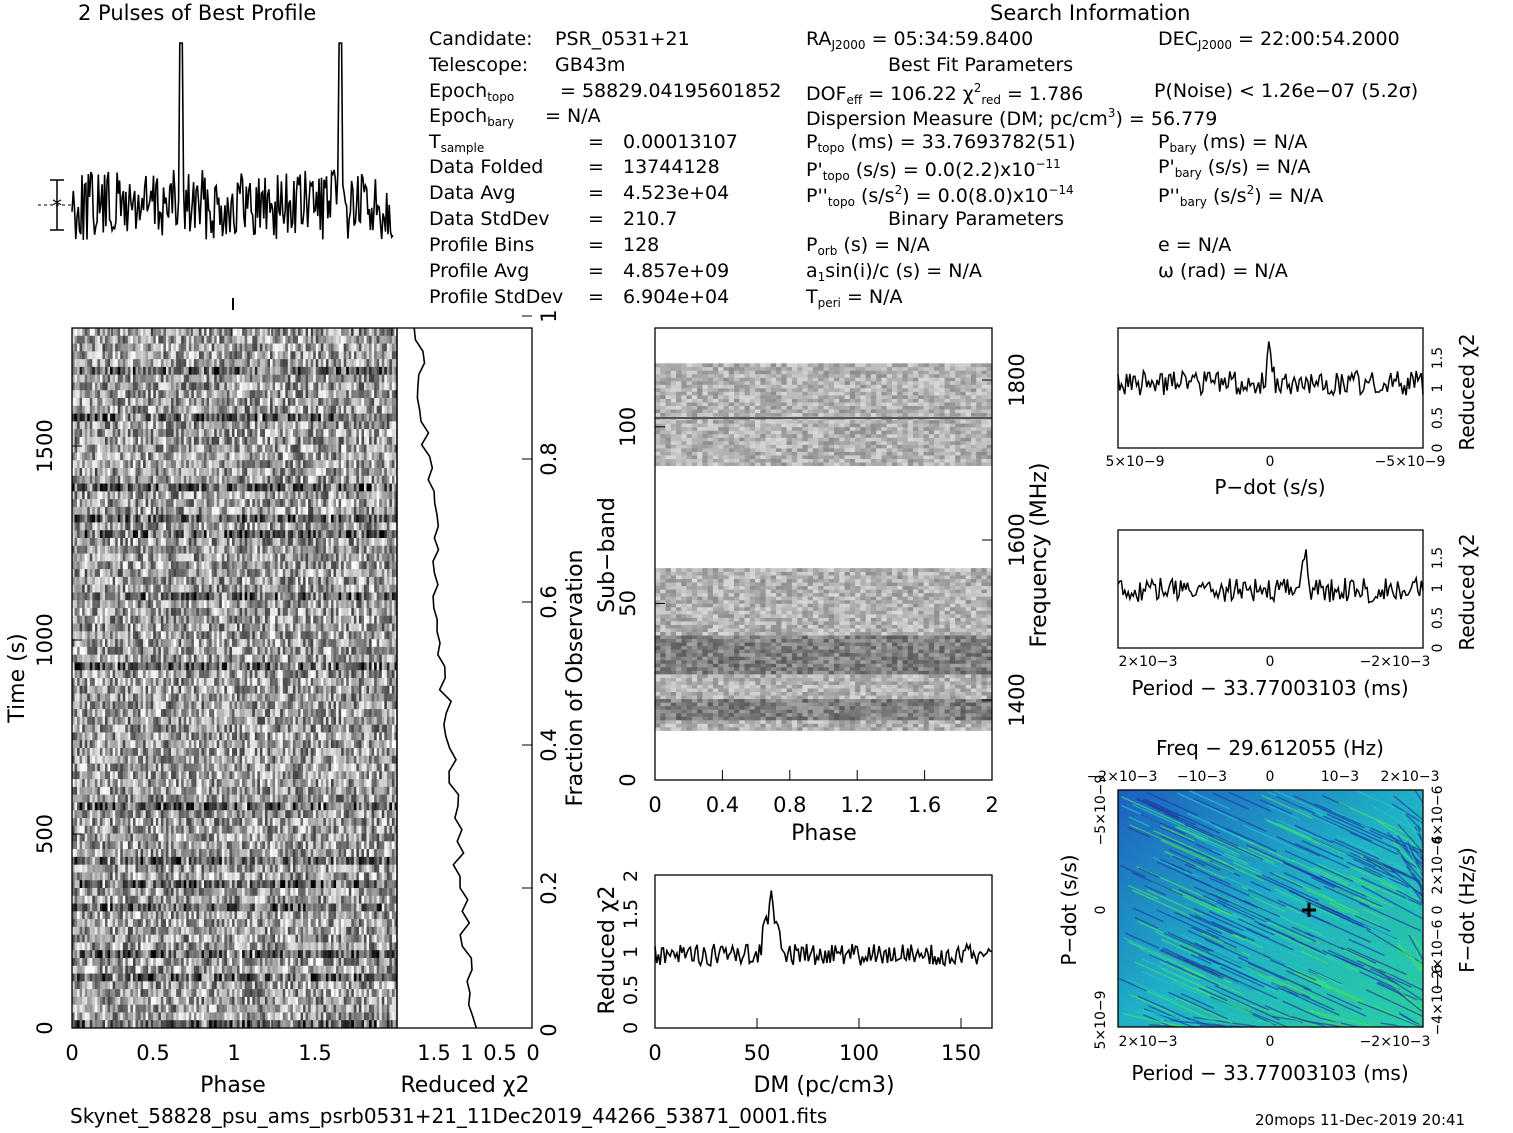 The width and height of the screenshot is (1513, 1133). What do you see at coordinates (596, 271) in the screenshot?
I see `equals-sign: =` at bounding box center [596, 271].